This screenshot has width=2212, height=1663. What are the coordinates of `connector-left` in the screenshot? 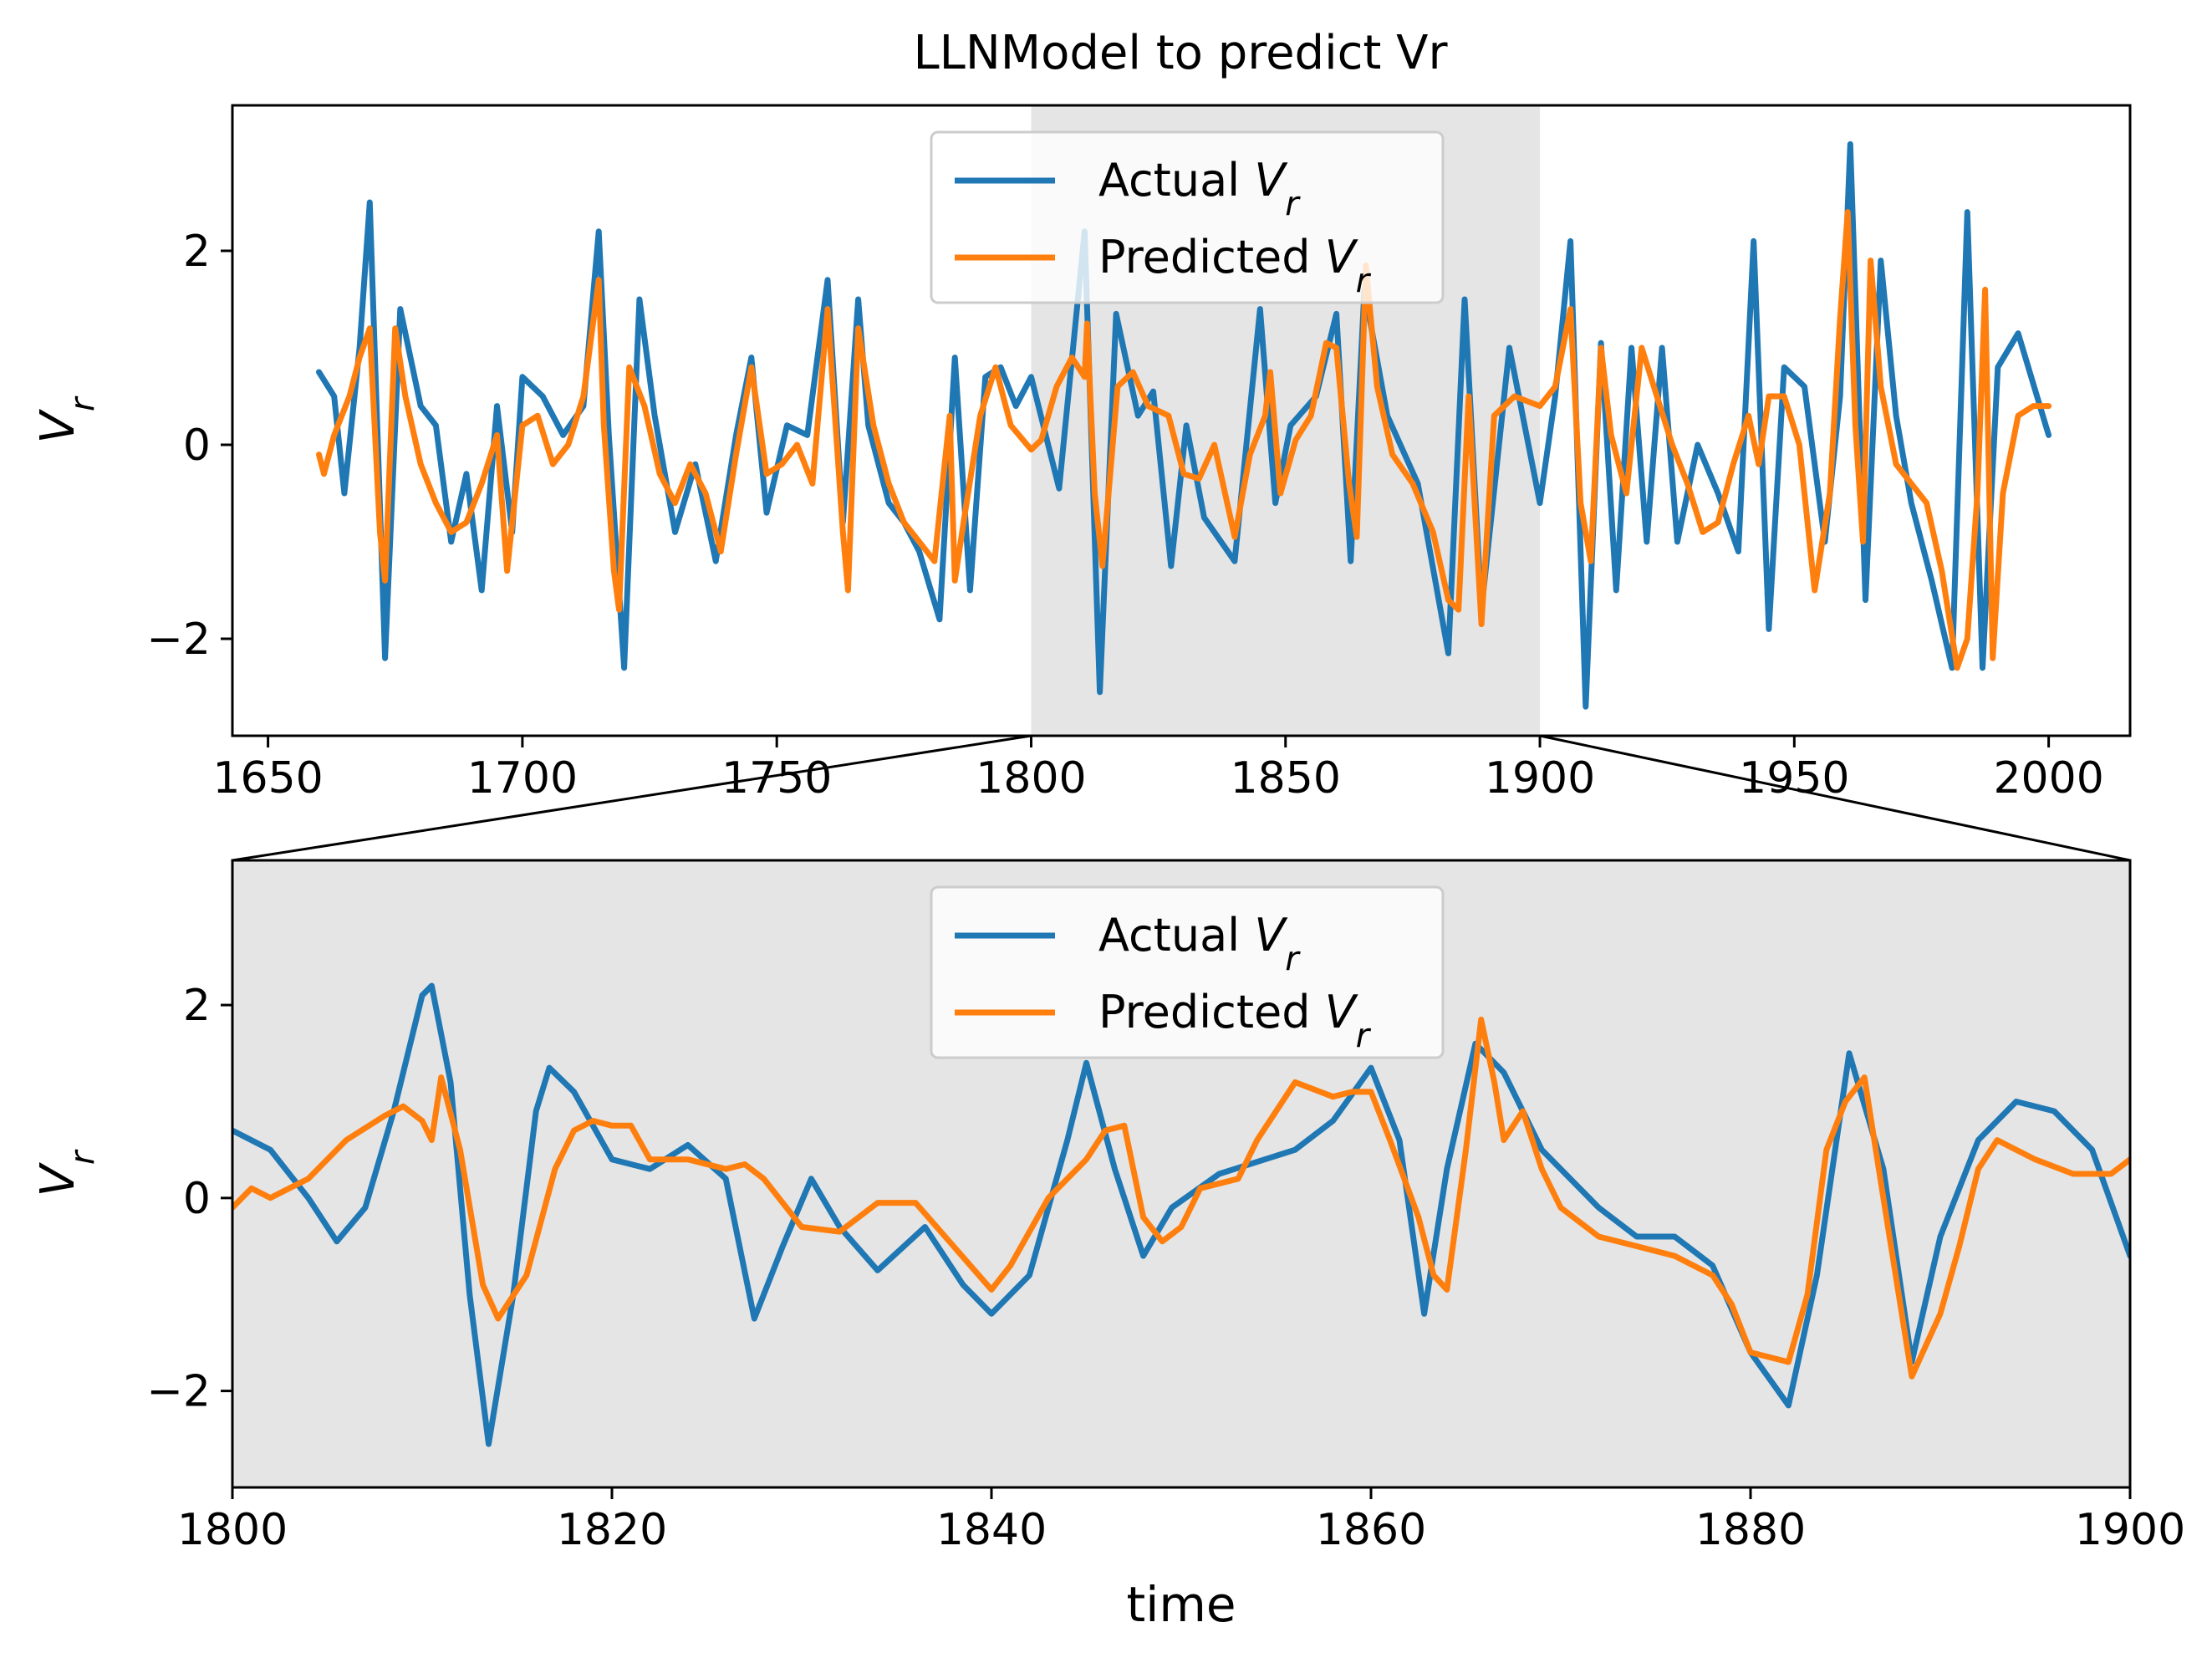 It's located at (632, 798).